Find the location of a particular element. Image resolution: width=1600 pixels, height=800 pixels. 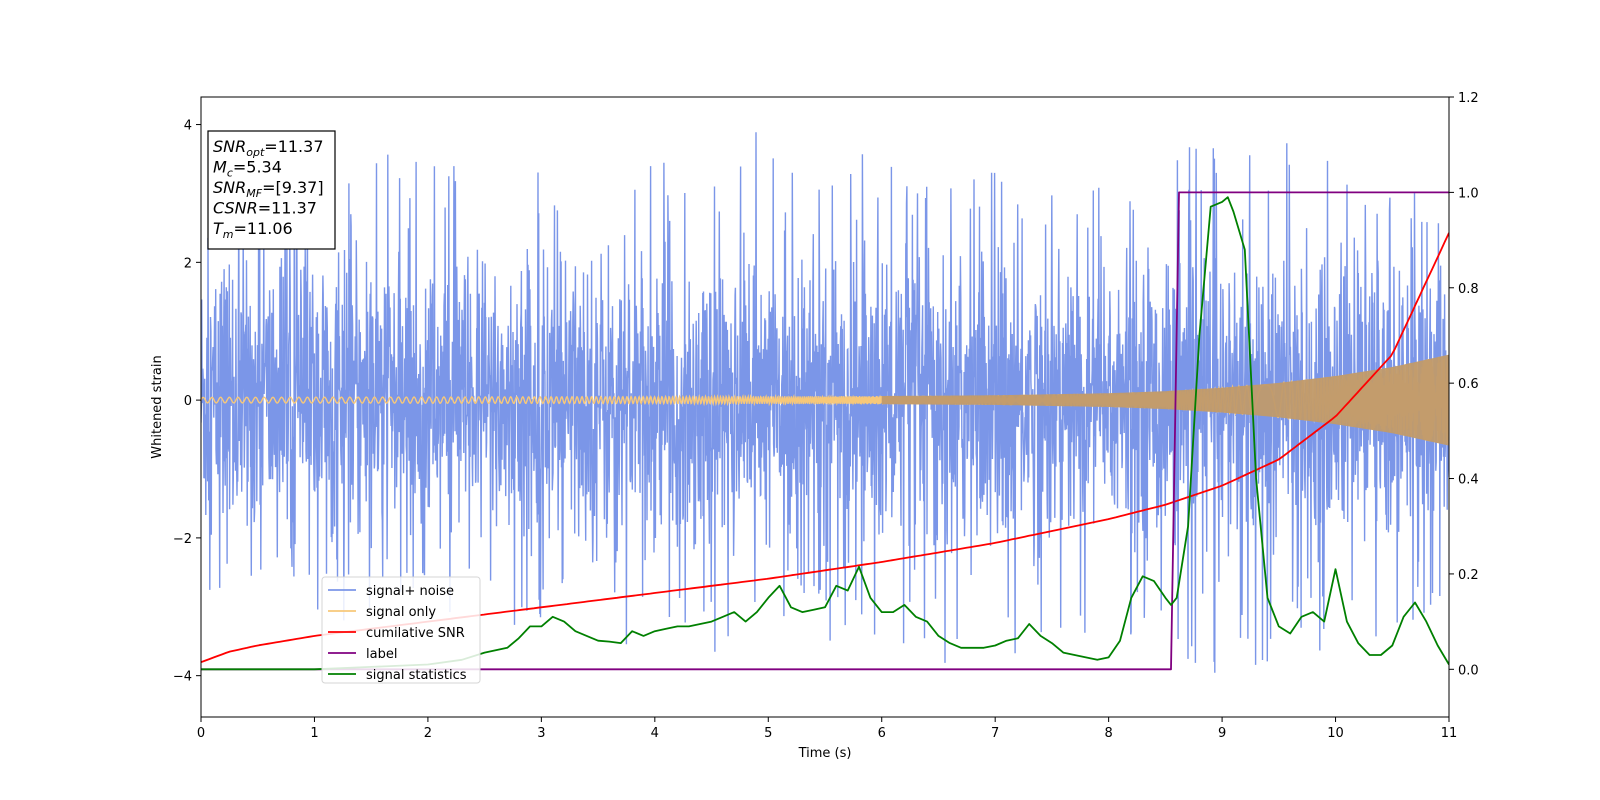

signal-only-series is located at coordinates (825, 400).